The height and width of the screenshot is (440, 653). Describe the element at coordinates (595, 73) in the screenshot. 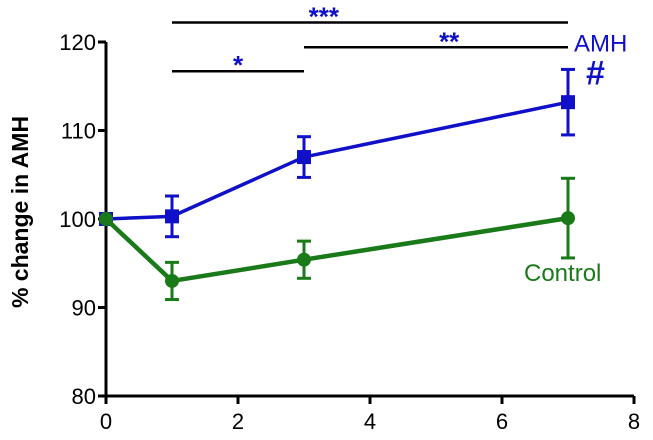

I see `hash-annotation: #` at that location.